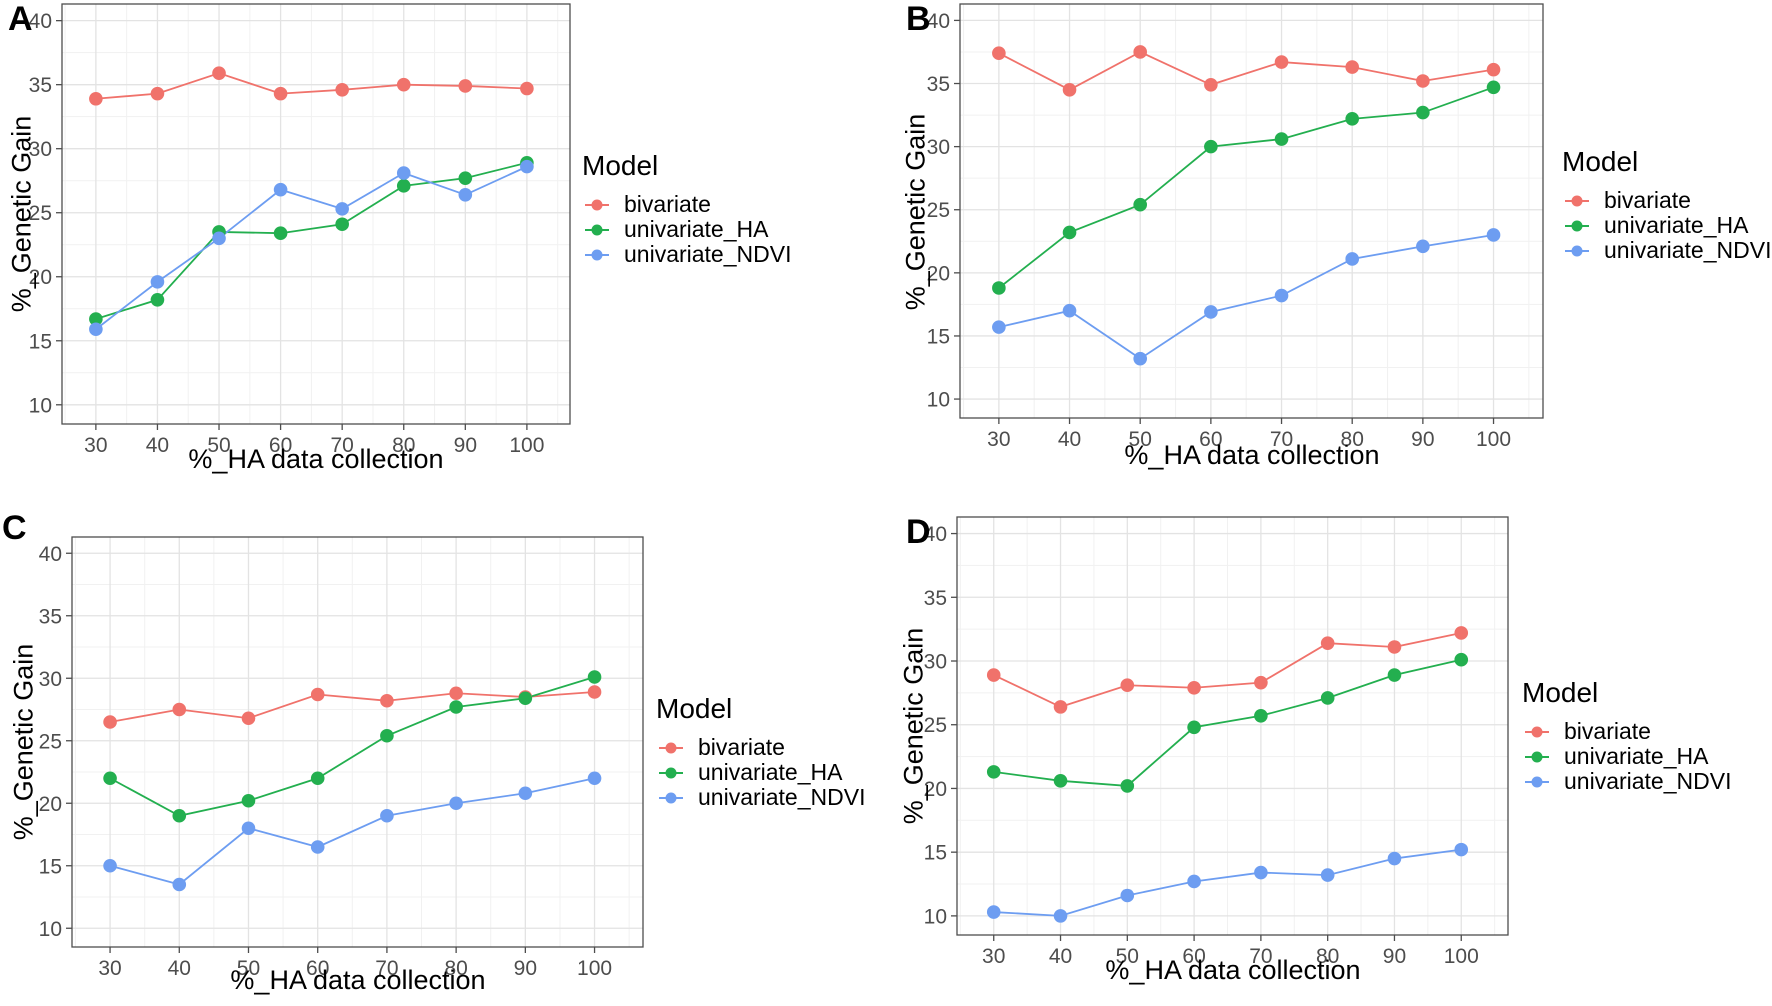  I want to click on panel-B-y-axis-title: %_Genetic Gain, so click(915, 212).